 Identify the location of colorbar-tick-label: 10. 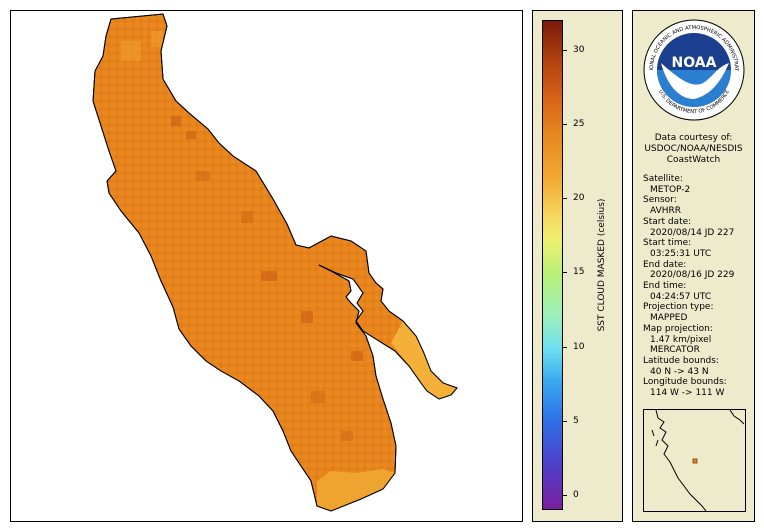
(579, 346).